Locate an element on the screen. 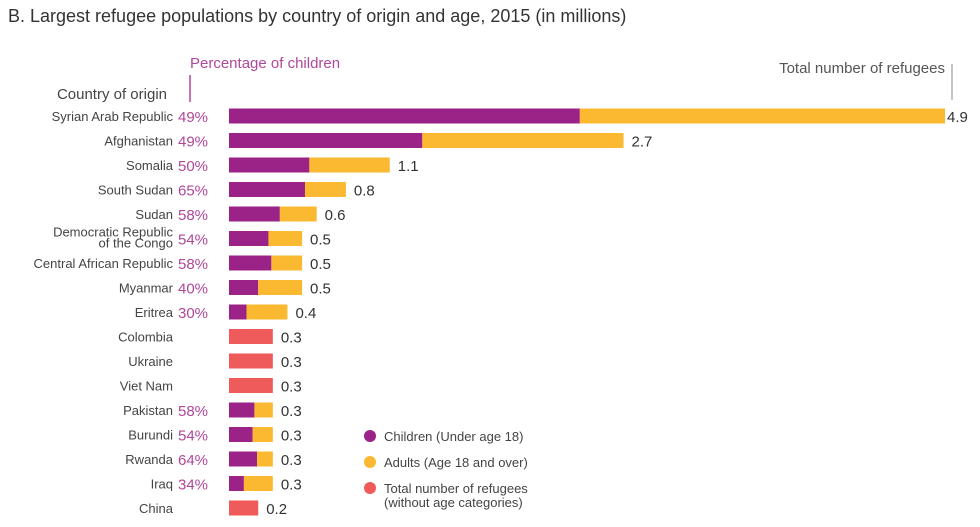 The width and height of the screenshot is (980, 527). category-label: Pakistan is located at coordinates (148, 410).